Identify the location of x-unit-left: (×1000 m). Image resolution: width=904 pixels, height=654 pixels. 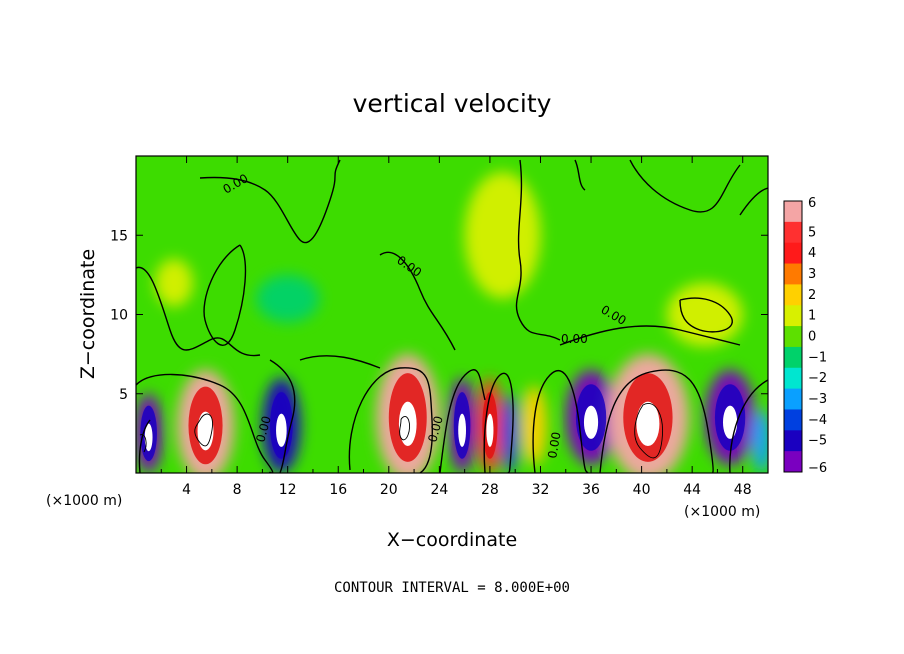
(84, 501).